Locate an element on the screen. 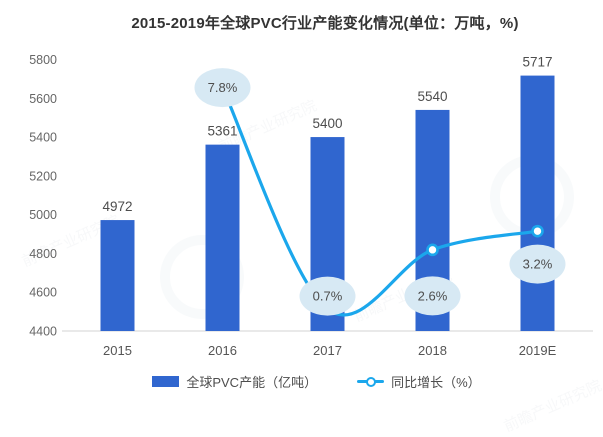 The image size is (603, 437). x-tick-label-2019E: 2019E is located at coordinates (538, 350).